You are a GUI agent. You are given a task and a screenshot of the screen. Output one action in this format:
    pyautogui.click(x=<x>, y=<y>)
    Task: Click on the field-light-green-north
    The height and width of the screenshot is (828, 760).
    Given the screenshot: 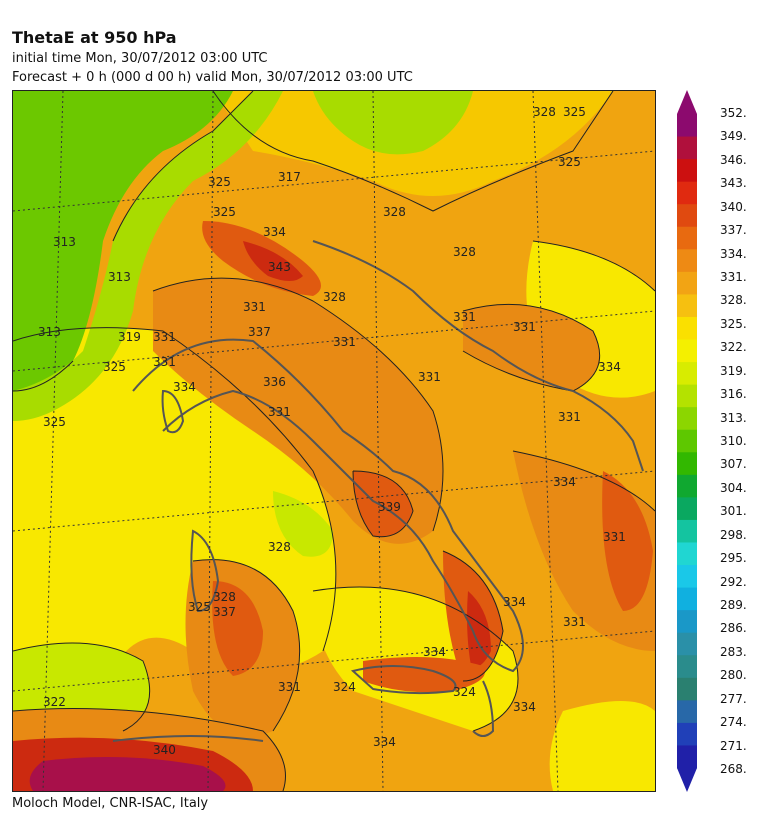 What is the action you would take?
    pyautogui.click(x=393, y=123)
    